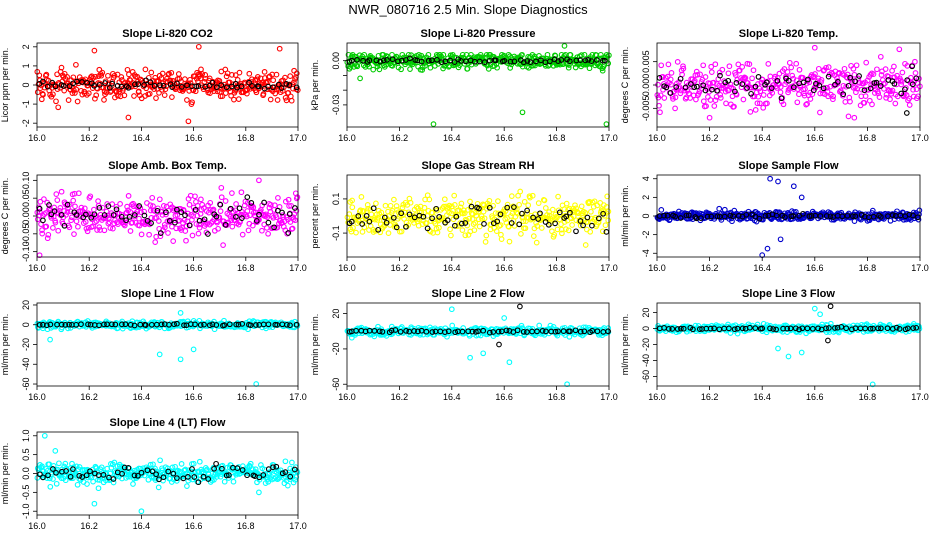 This screenshot has height=540, width=936. Describe the element at coordinates (468, 9) in the screenshot. I see `figure-title: NWR_080716 2.5 Min. Slope Diagnostics` at that location.